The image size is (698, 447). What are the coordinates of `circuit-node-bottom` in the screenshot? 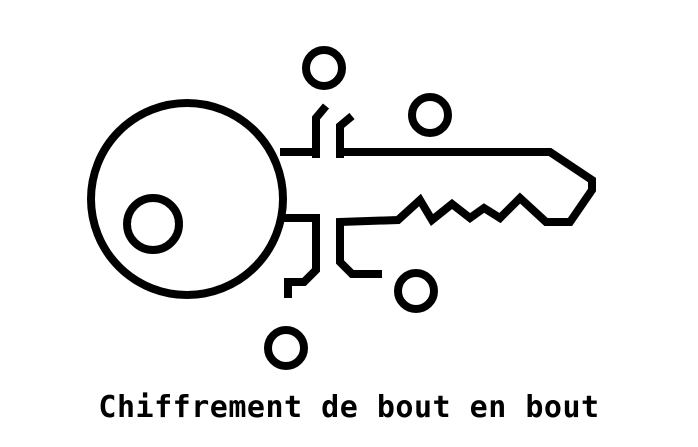 It's located at (286, 348).